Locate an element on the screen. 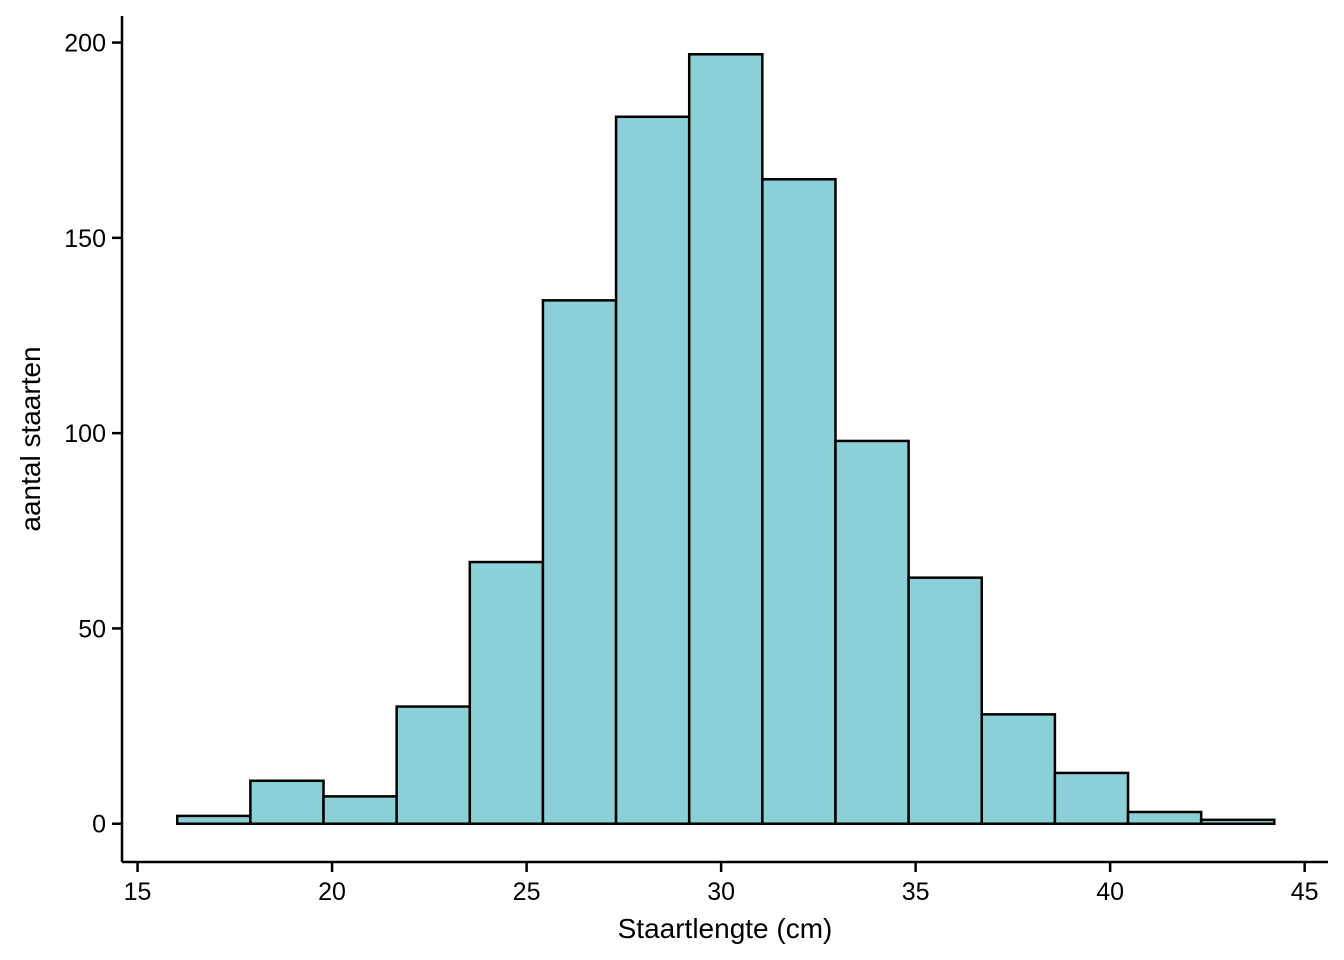 The height and width of the screenshot is (960, 1344). x-axis-ticks: 15 20 25 30 35 40 45 is located at coordinates (721, 884).